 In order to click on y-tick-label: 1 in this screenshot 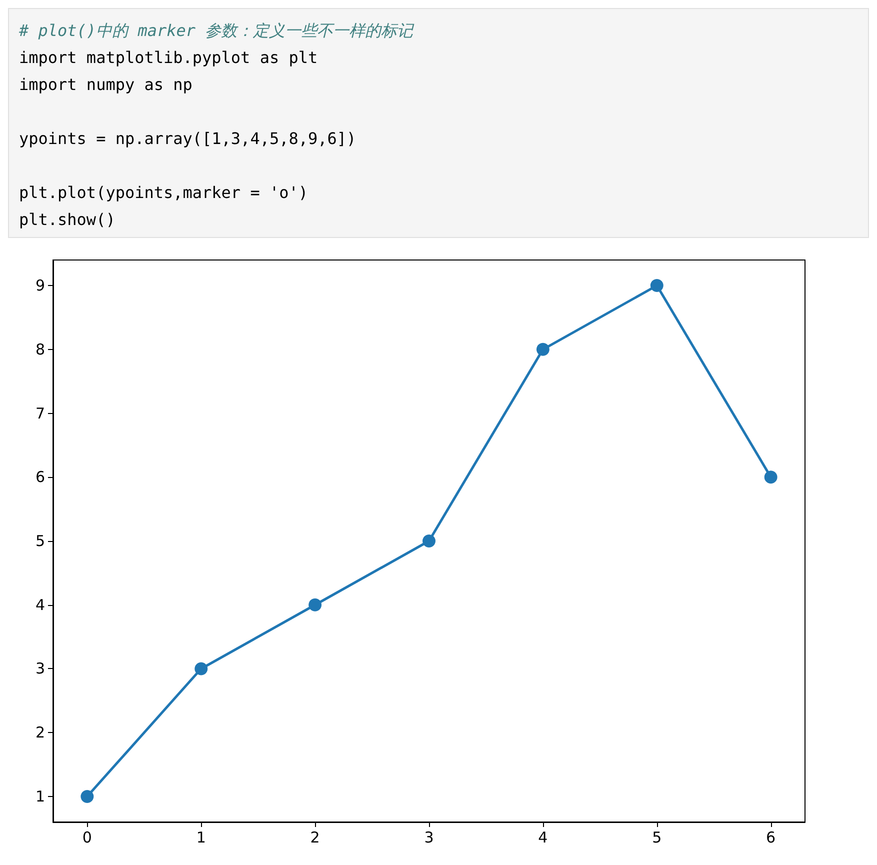, I will do `click(40, 796)`.